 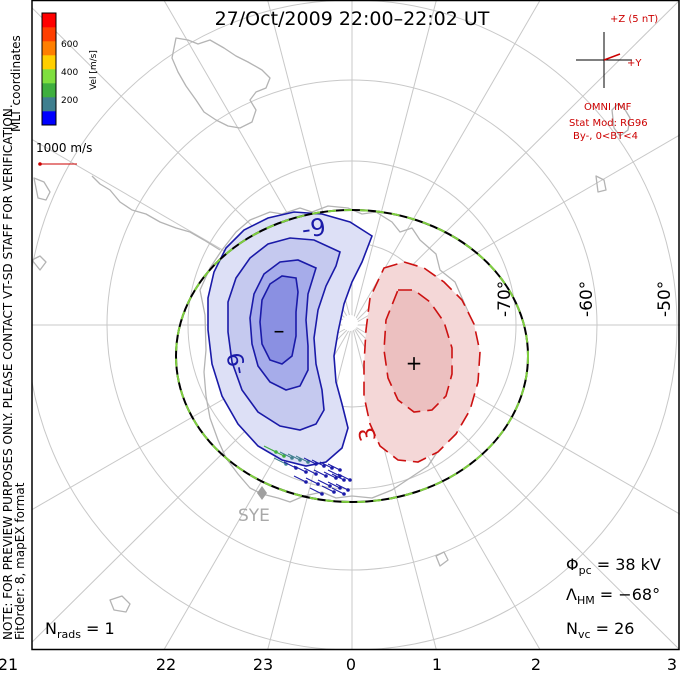 What do you see at coordinates (587, 299) in the screenshot?
I see `lat-label-60: -60°` at bounding box center [587, 299].